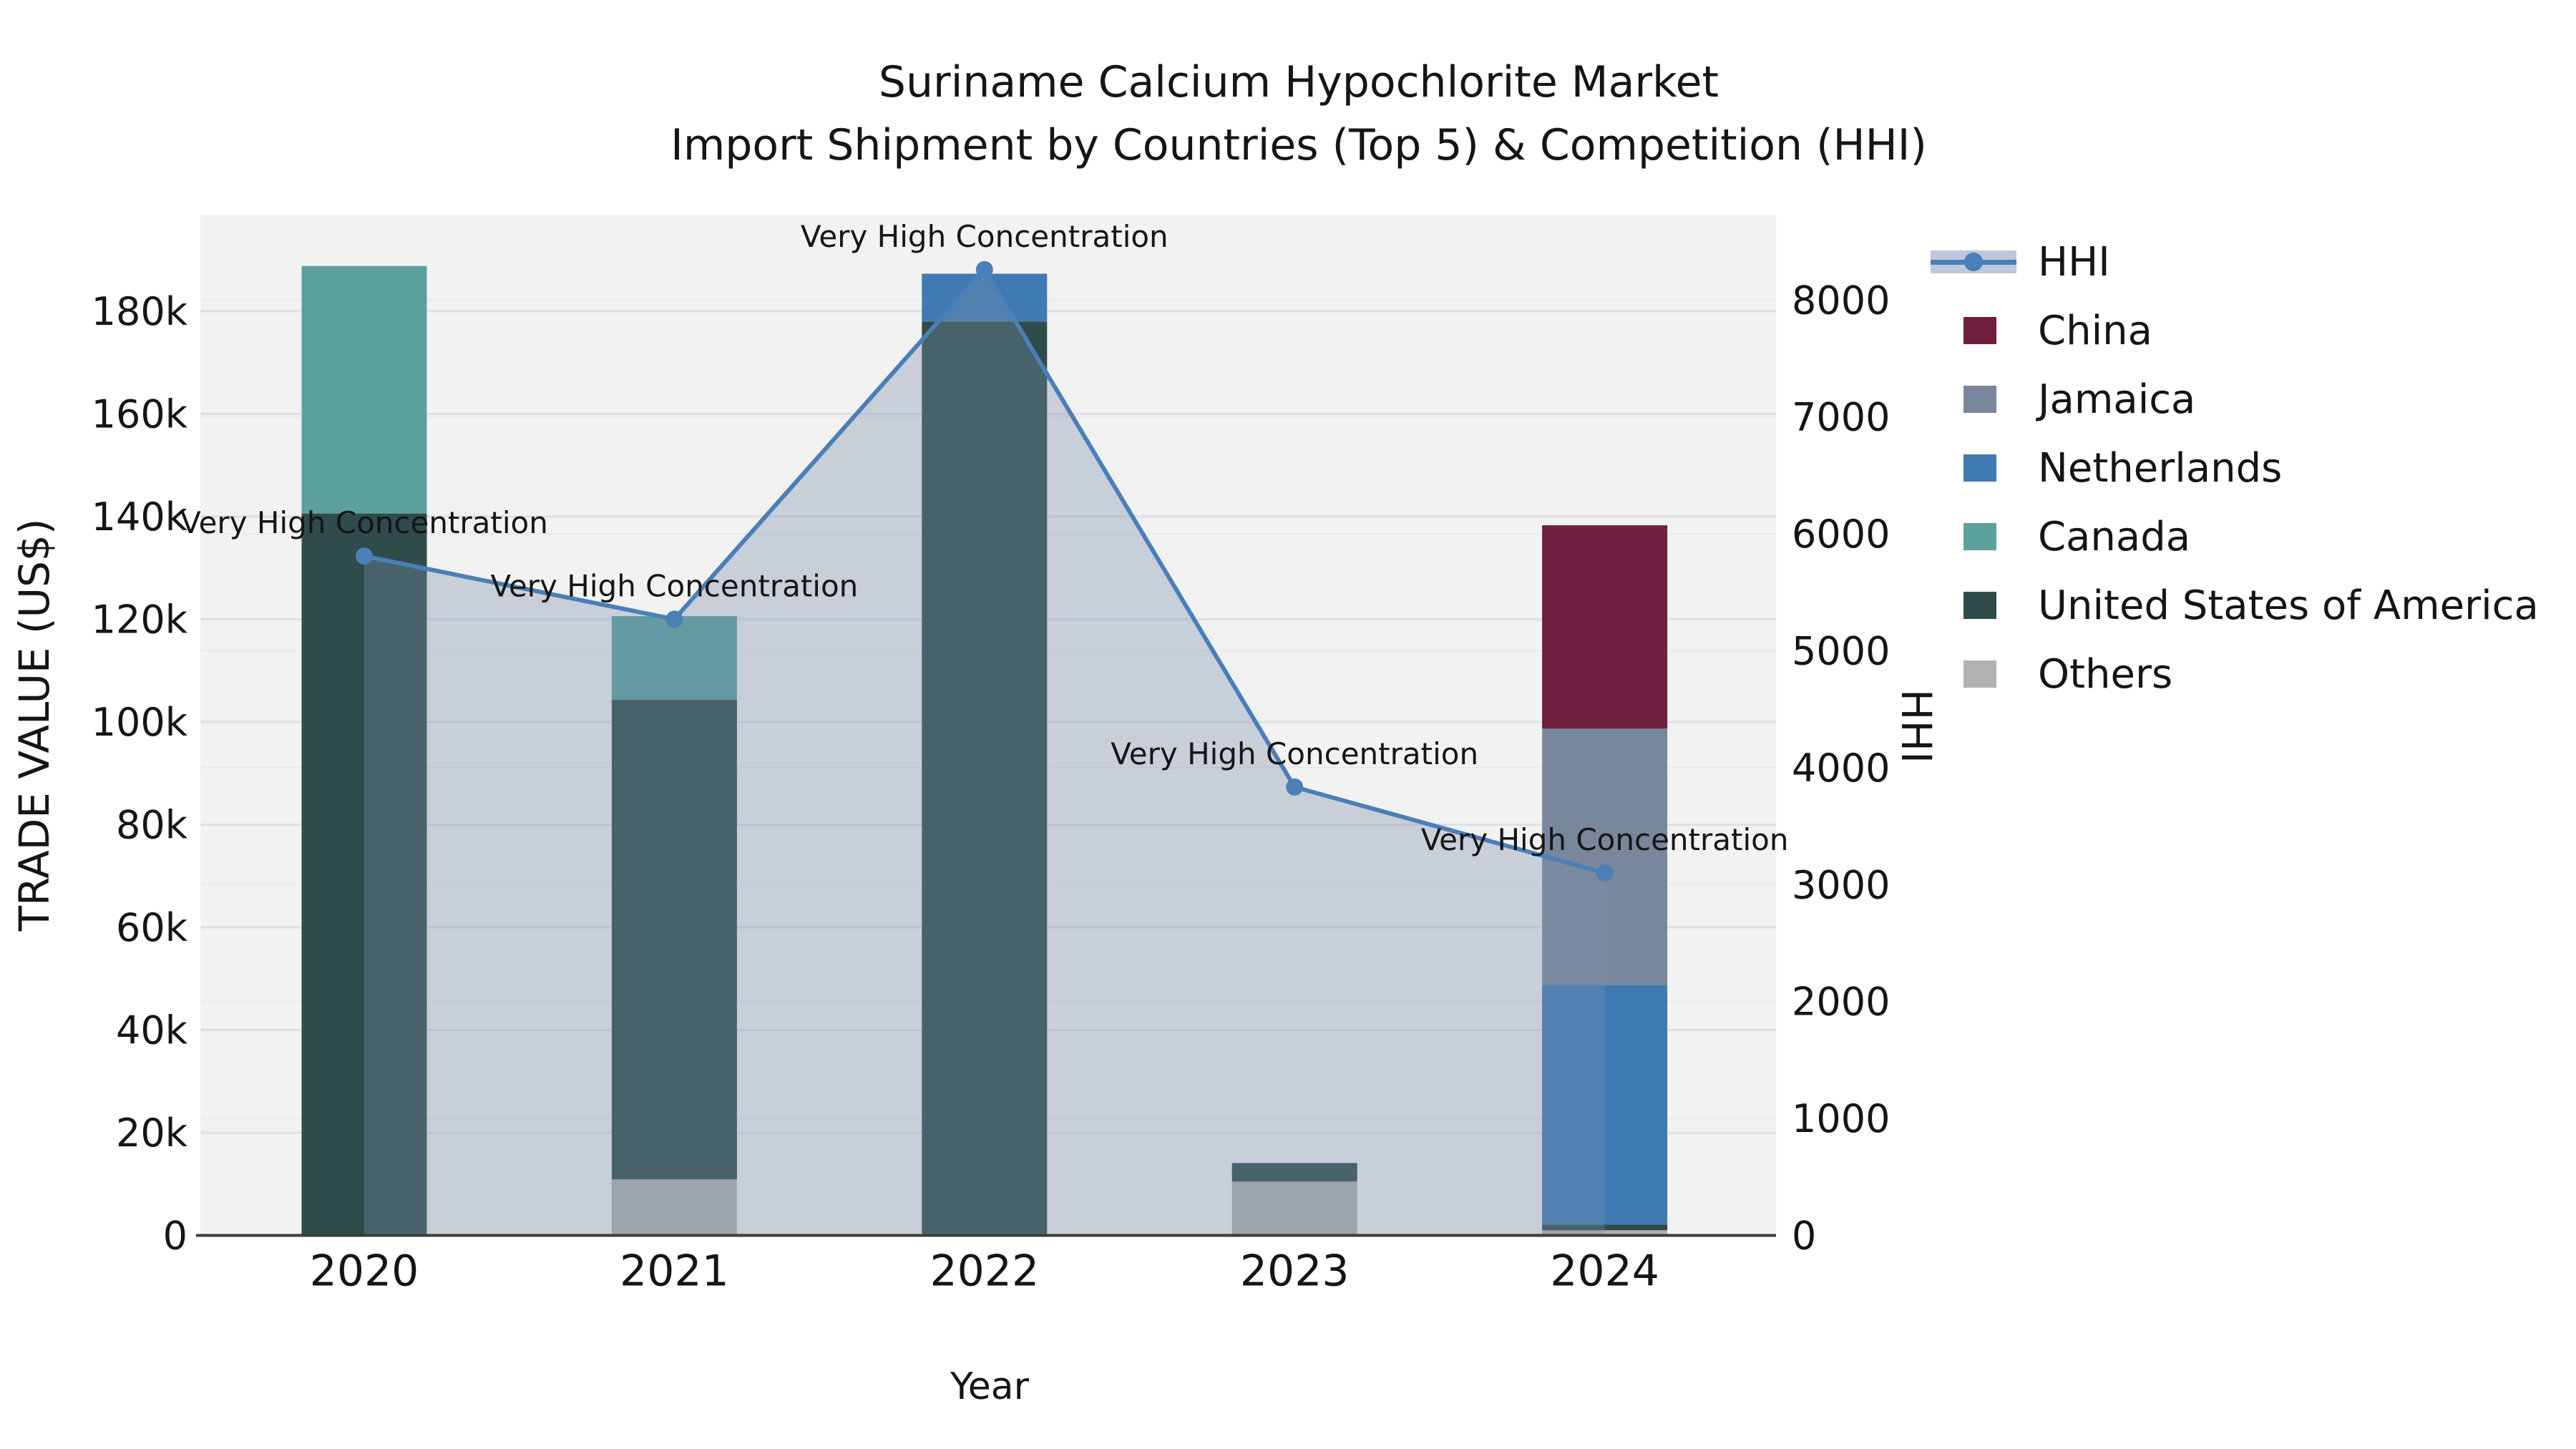  What do you see at coordinates (152, 928) in the screenshot?
I see `left-tick-label: 60k` at bounding box center [152, 928].